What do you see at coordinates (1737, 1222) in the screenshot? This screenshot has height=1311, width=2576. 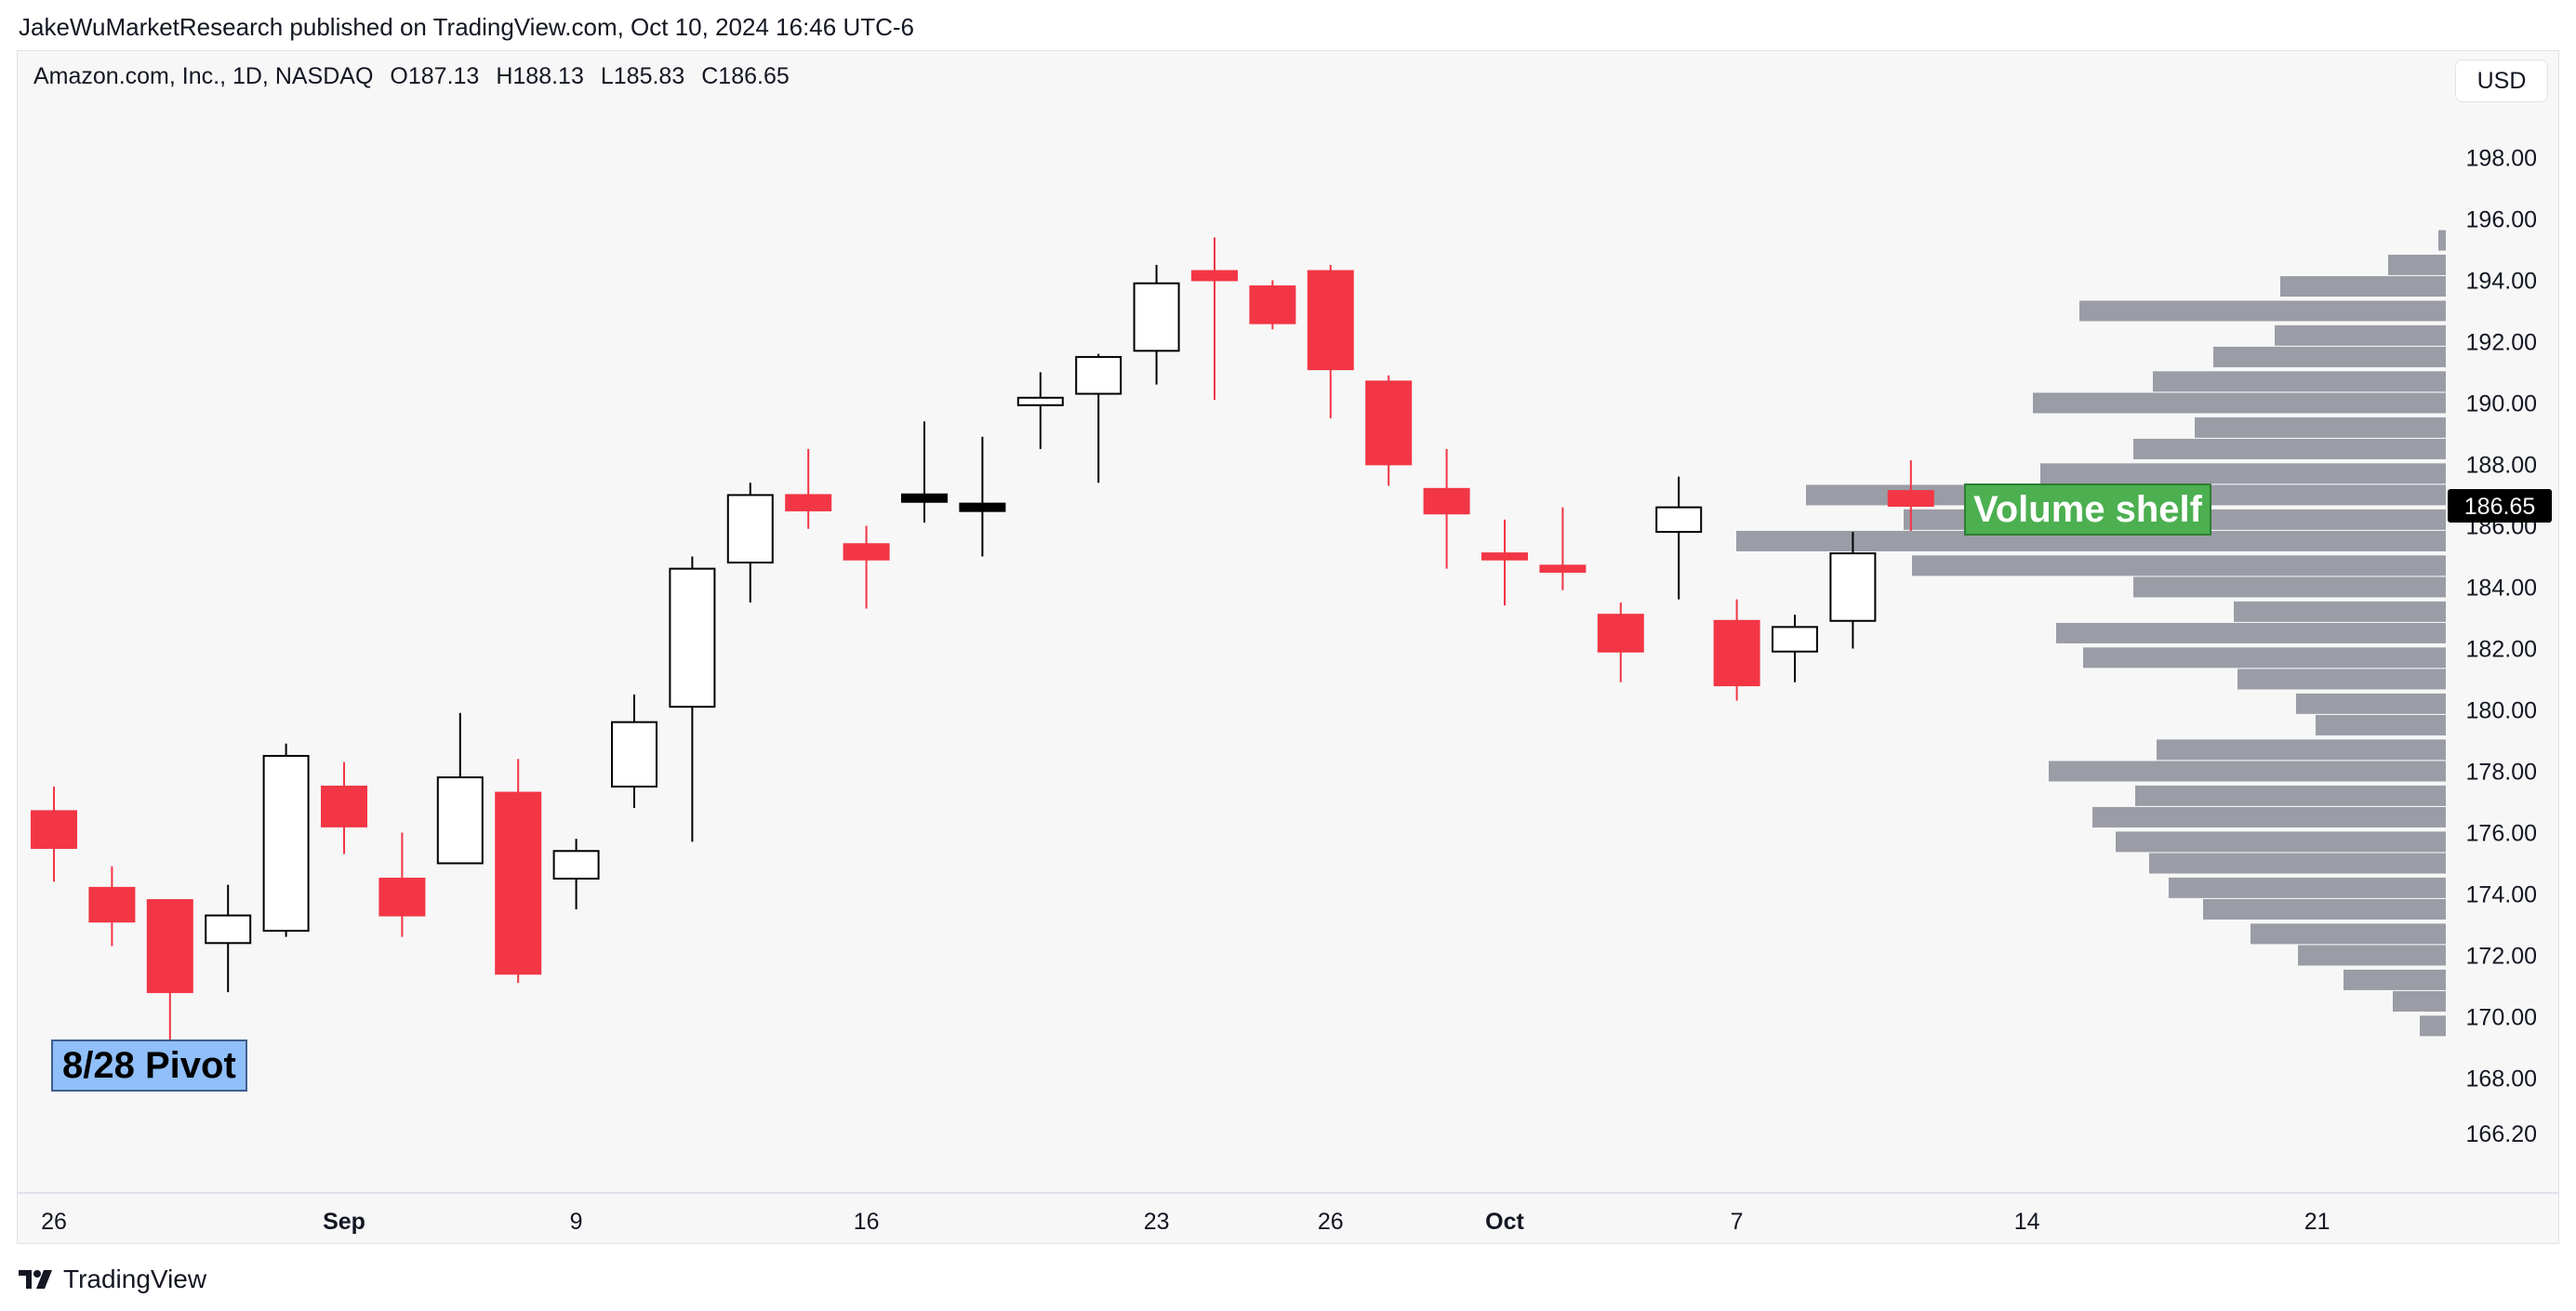 I see `time-tick-label: 7` at bounding box center [1737, 1222].